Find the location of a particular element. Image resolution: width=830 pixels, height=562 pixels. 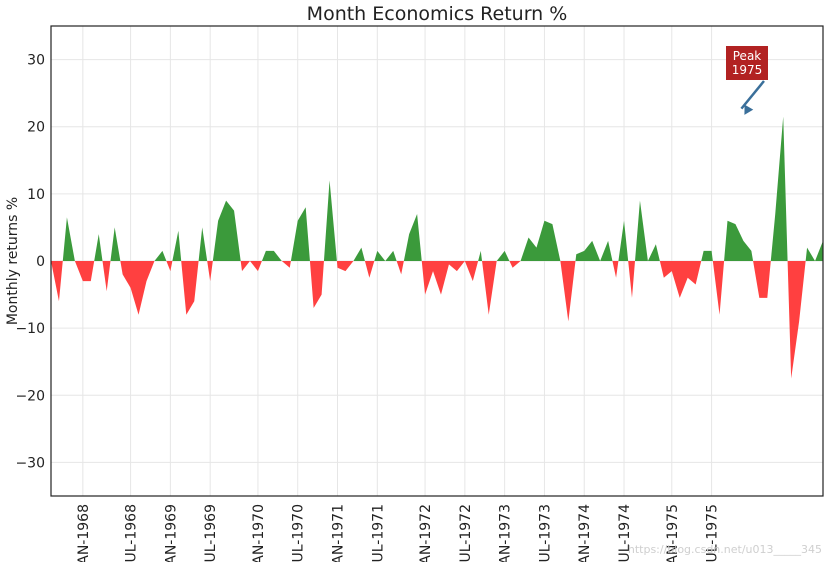

x-tick-label: JUL-1968 is located at coordinates (132, 533).